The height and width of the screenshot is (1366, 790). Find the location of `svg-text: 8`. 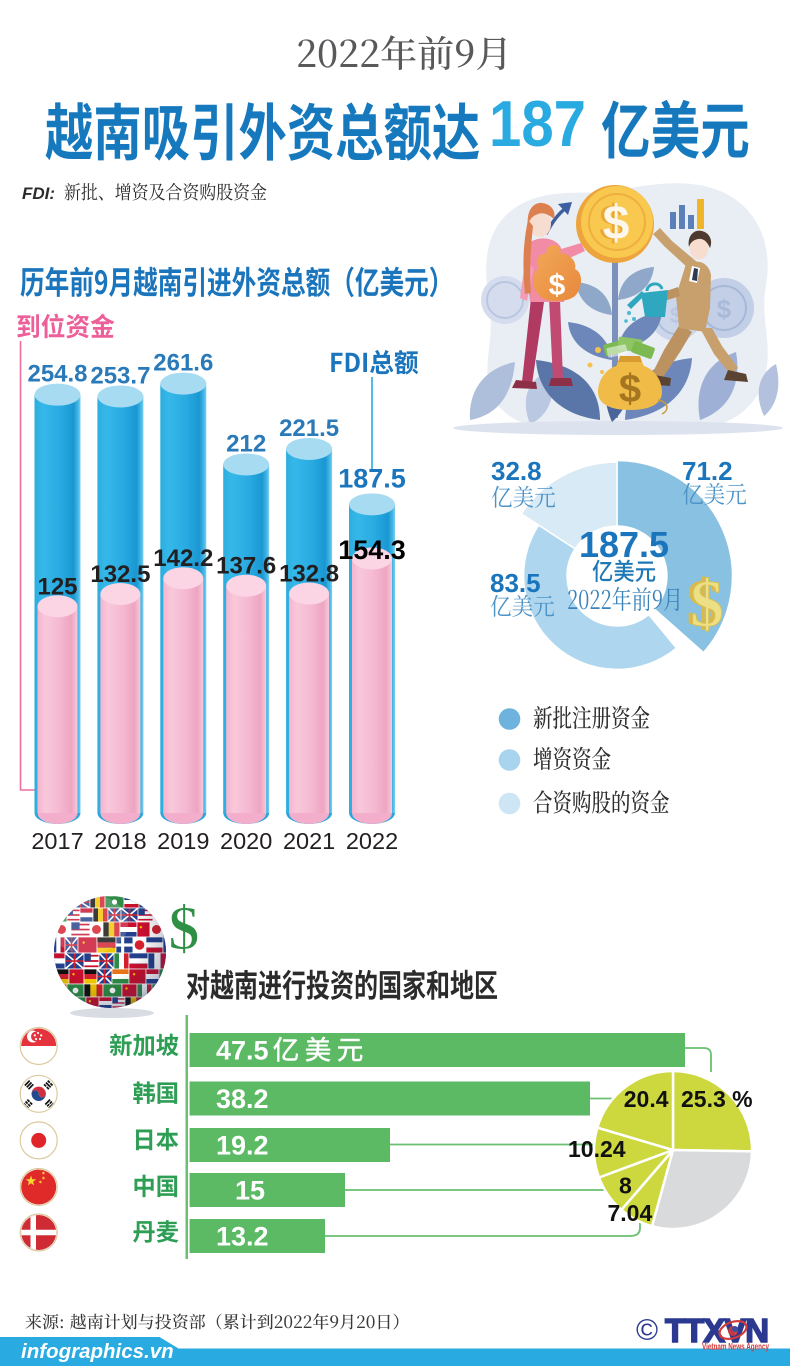

svg-text: 8 is located at coordinates (625, 1186).